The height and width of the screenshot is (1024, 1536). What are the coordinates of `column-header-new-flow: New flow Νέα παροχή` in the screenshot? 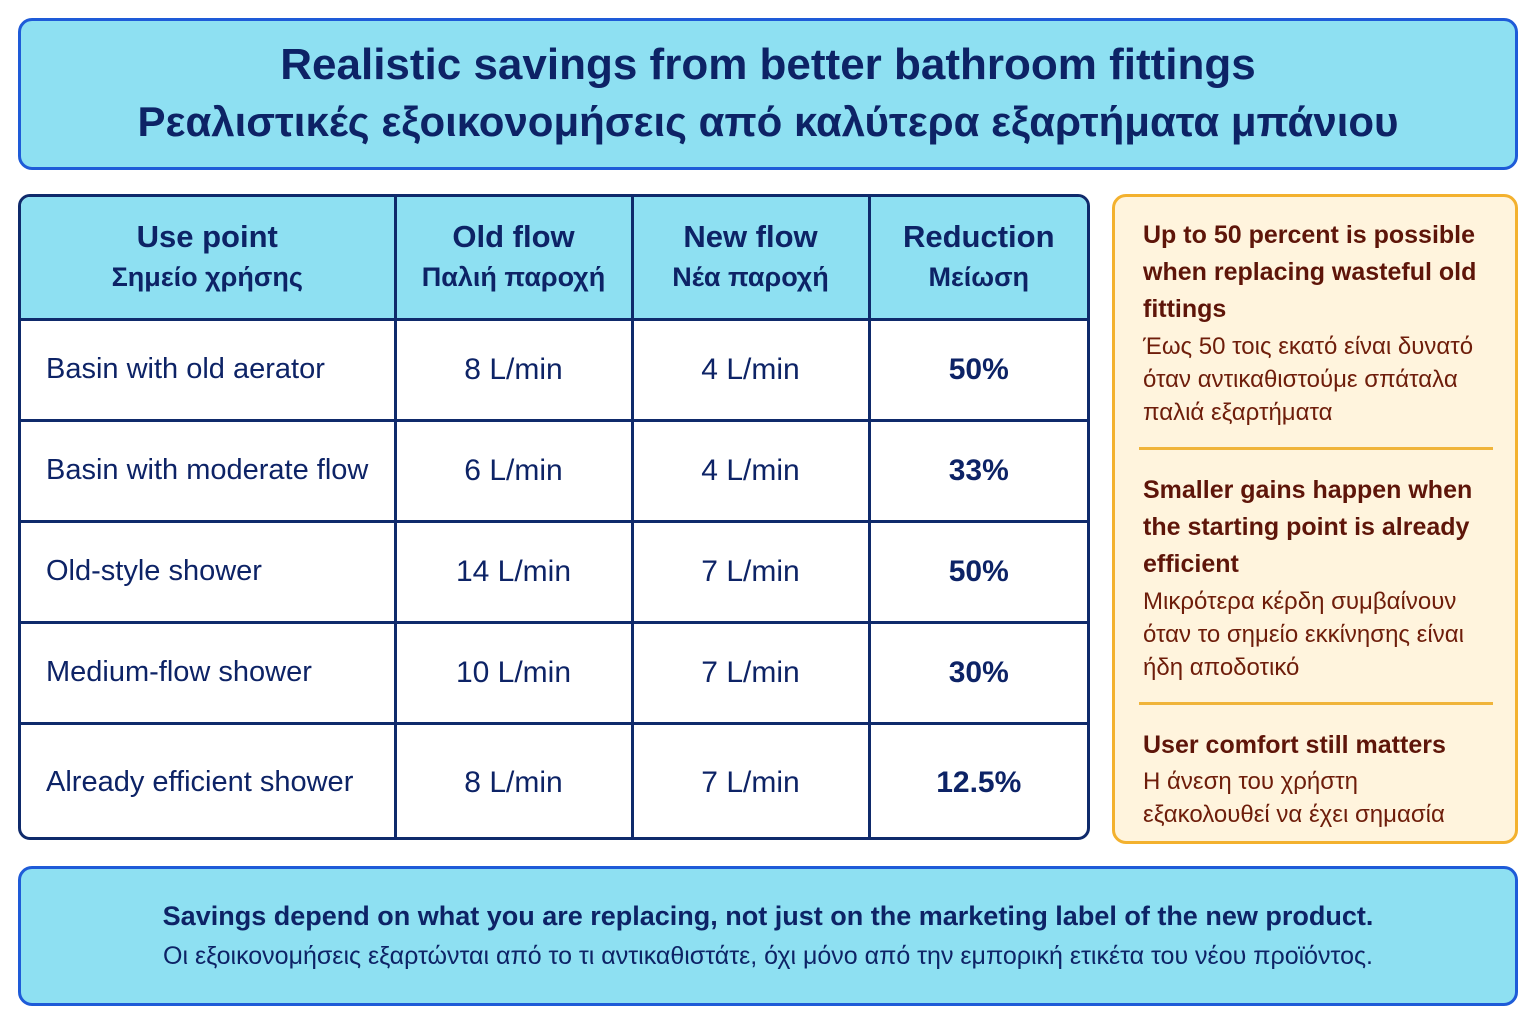 It's located at (750, 259).